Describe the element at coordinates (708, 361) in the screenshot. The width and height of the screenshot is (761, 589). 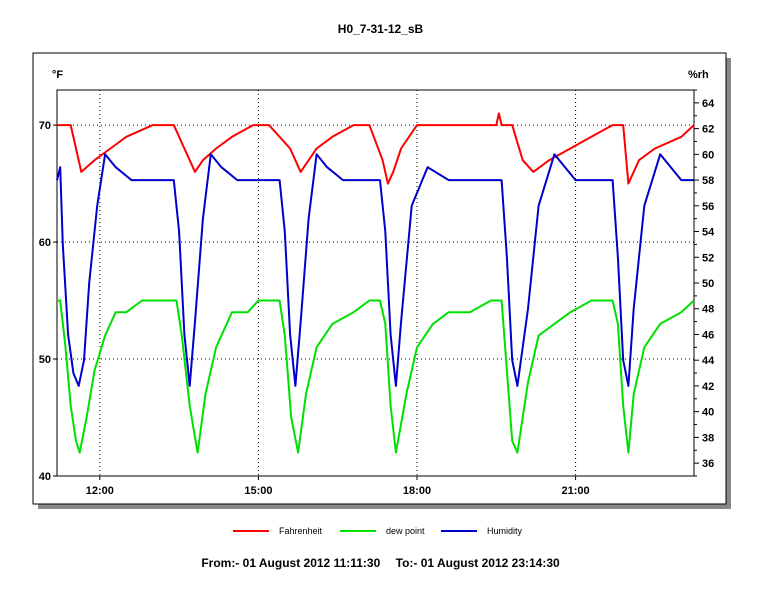
I see `y-right-tick-label: 44` at that location.